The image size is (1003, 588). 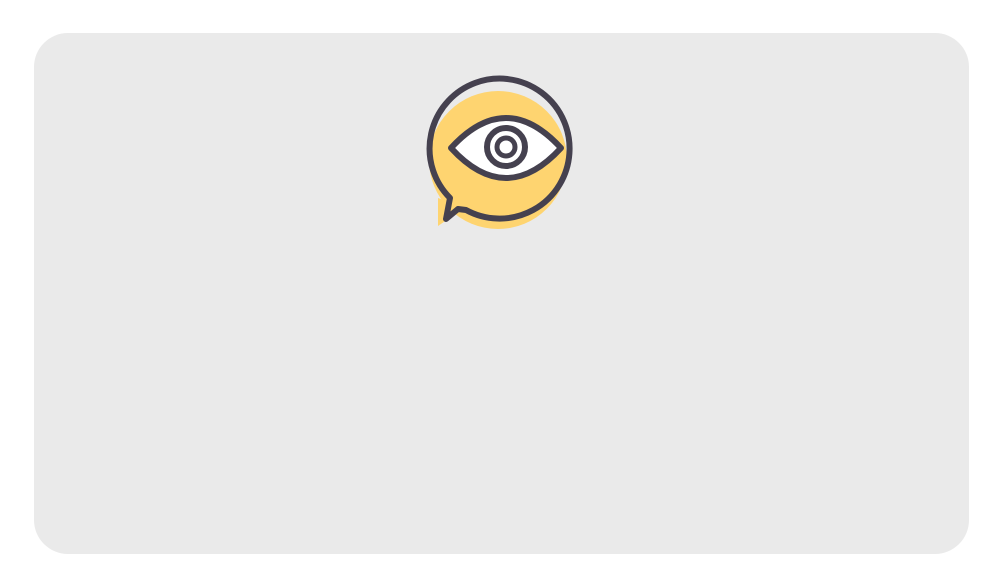 What do you see at coordinates (506, 147) in the screenshot?
I see `iris-inner-ring` at bounding box center [506, 147].